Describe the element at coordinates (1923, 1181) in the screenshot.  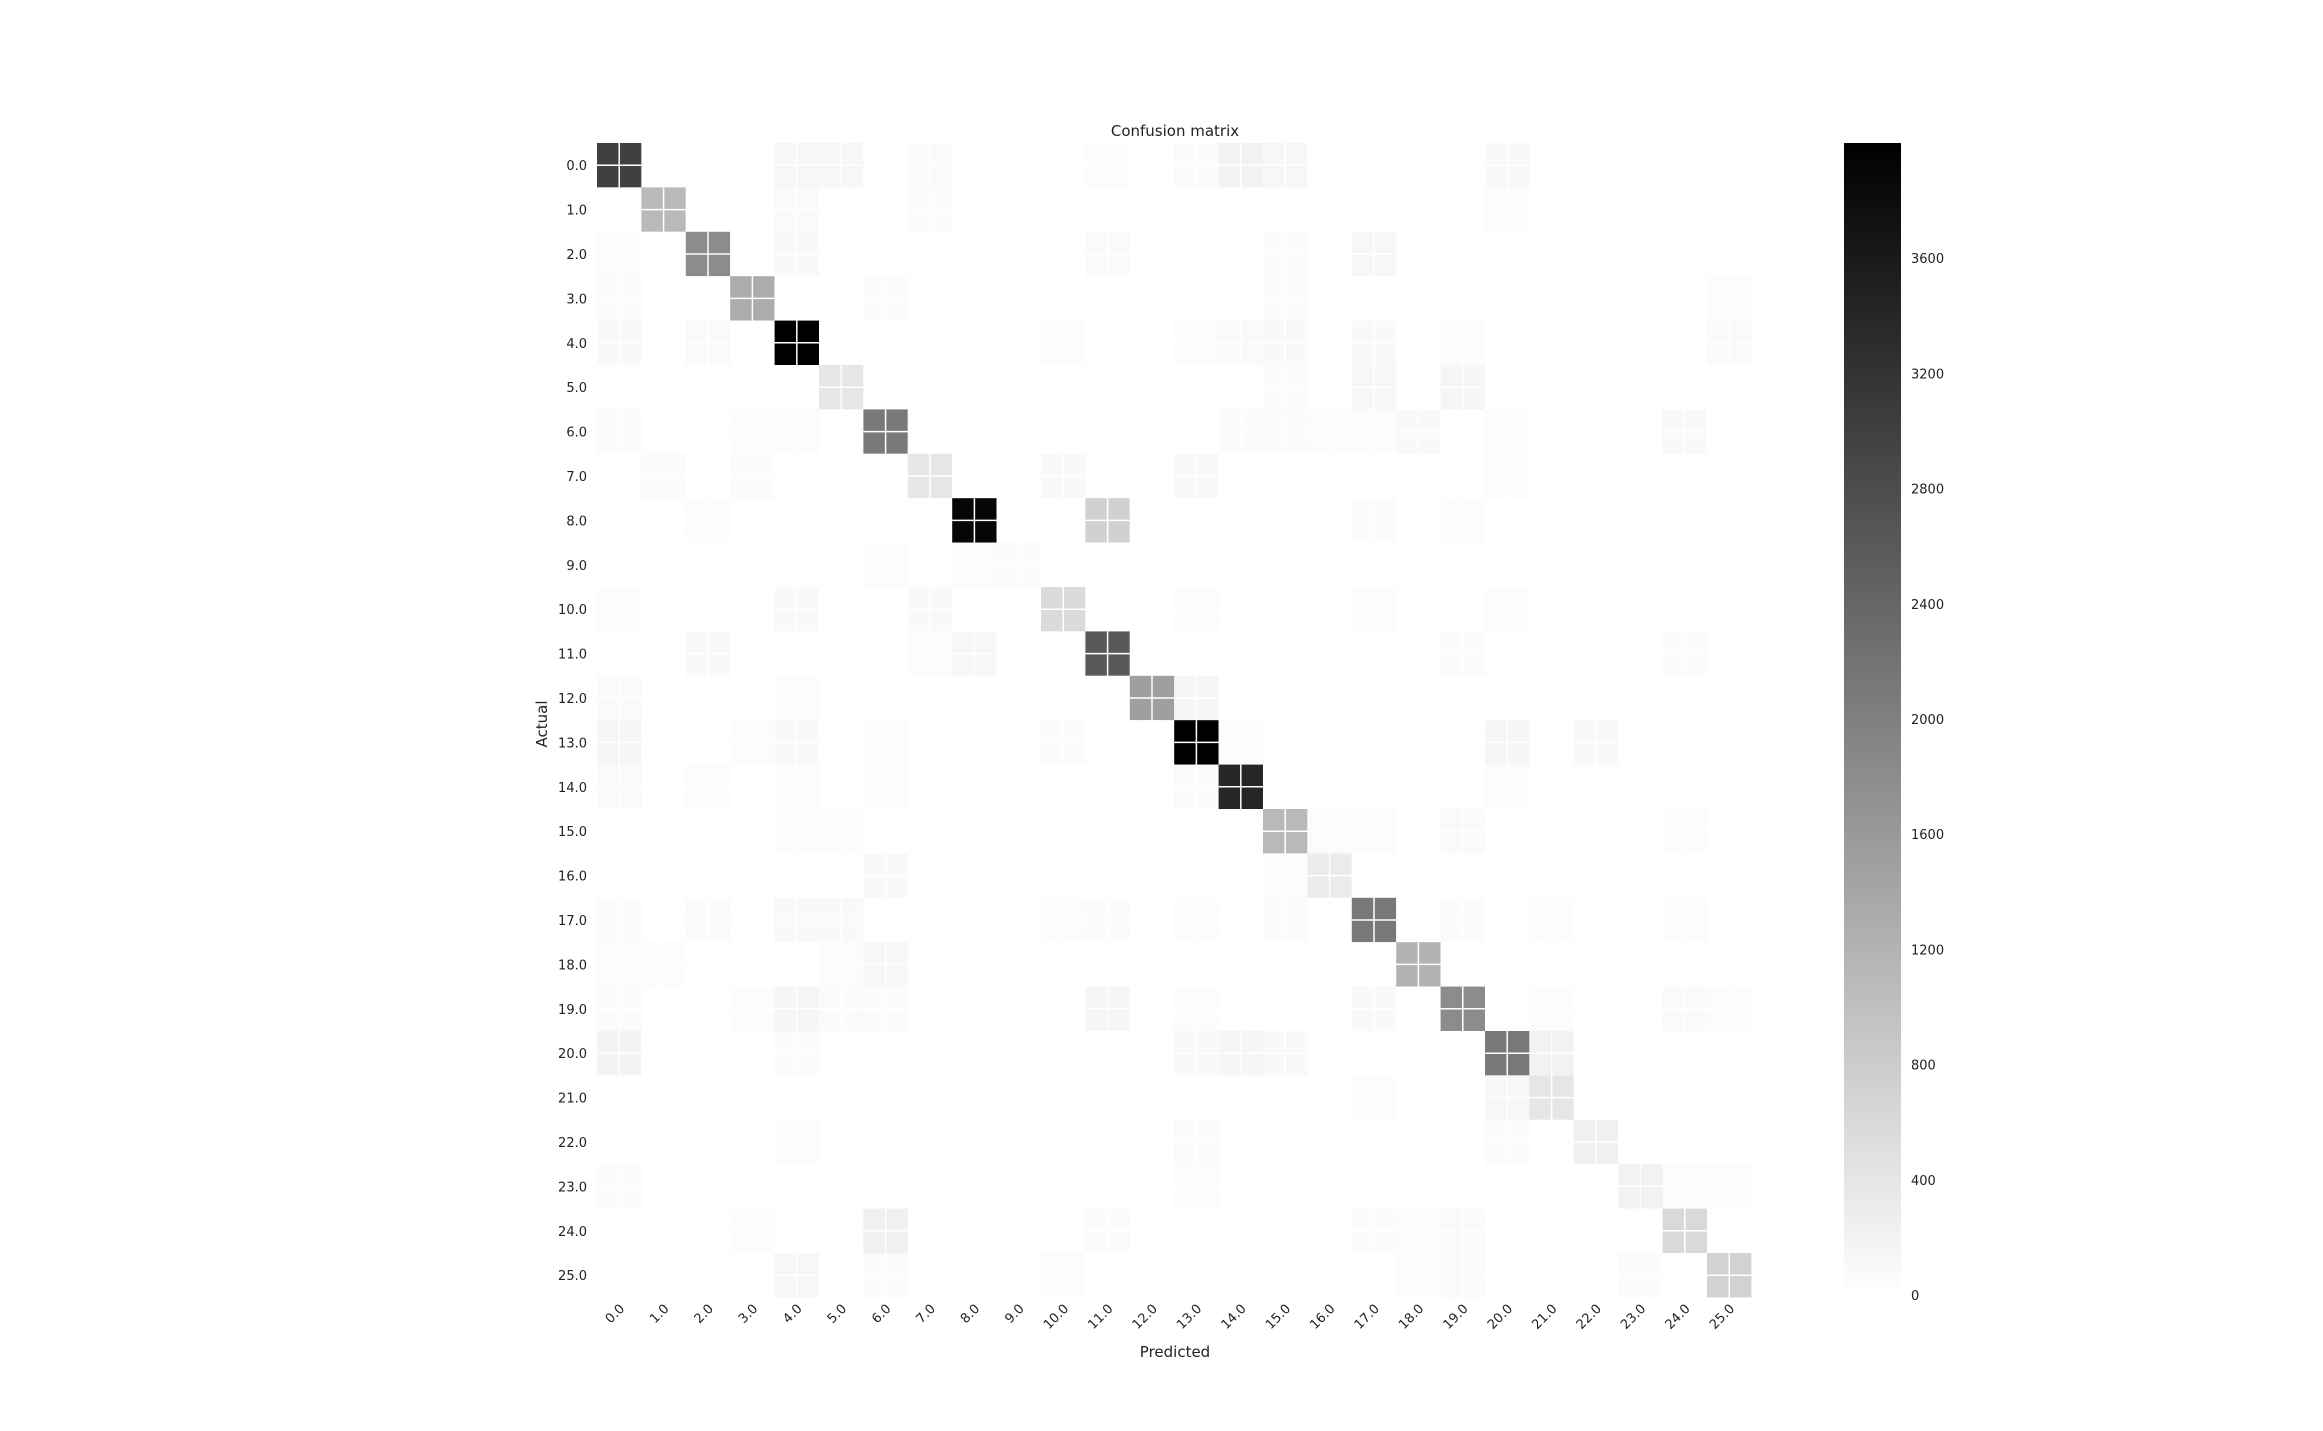
I see `colorbar-tick-label: 400` at that location.